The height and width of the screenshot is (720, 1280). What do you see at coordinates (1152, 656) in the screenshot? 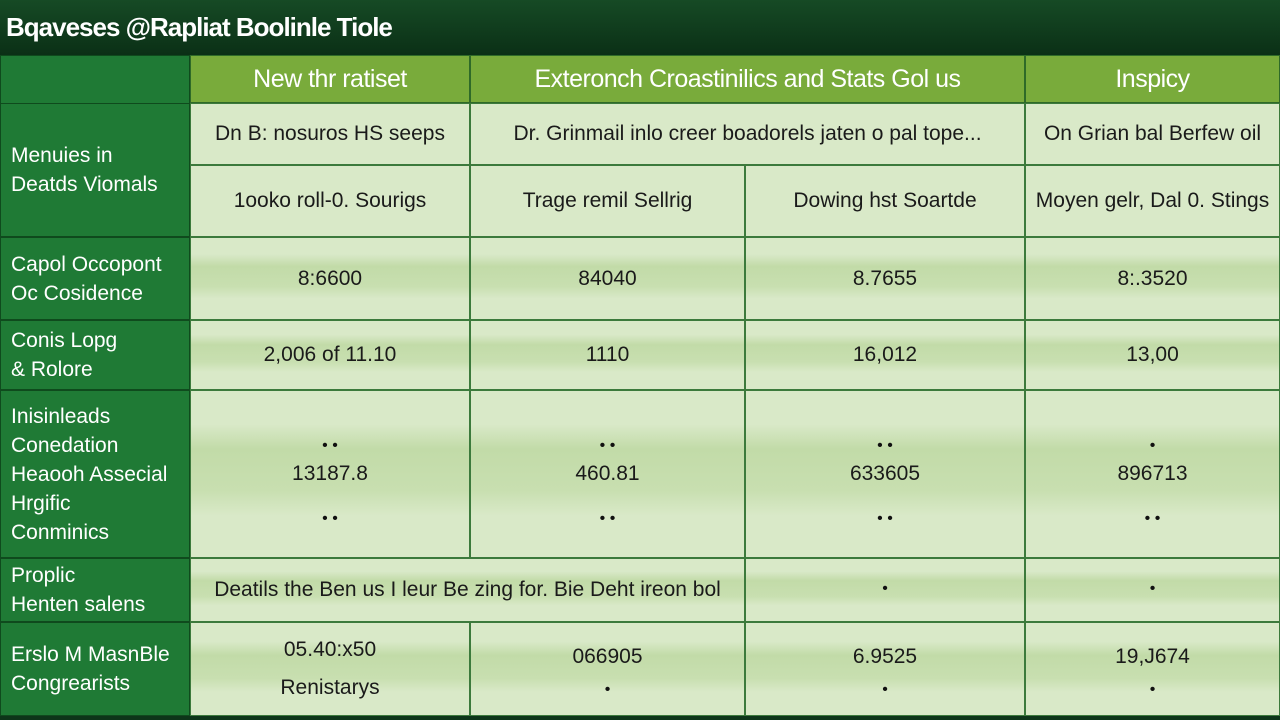
I see `cell-text: 19,J674` at bounding box center [1152, 656].